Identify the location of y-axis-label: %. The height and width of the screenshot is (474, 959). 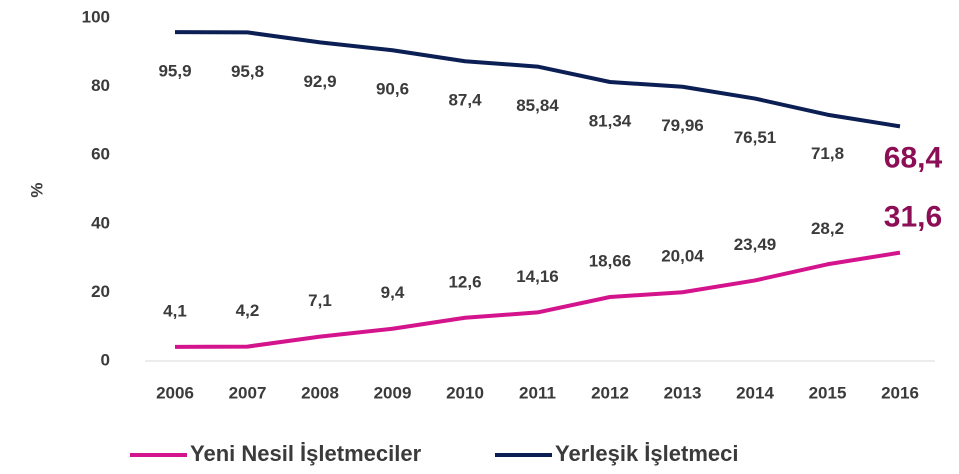
(36, 189).